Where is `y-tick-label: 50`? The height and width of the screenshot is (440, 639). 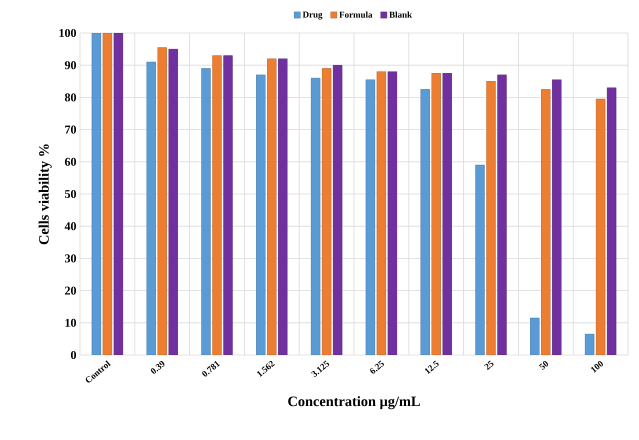
y-tick-label: 50 is located at coordinates (70, 194).